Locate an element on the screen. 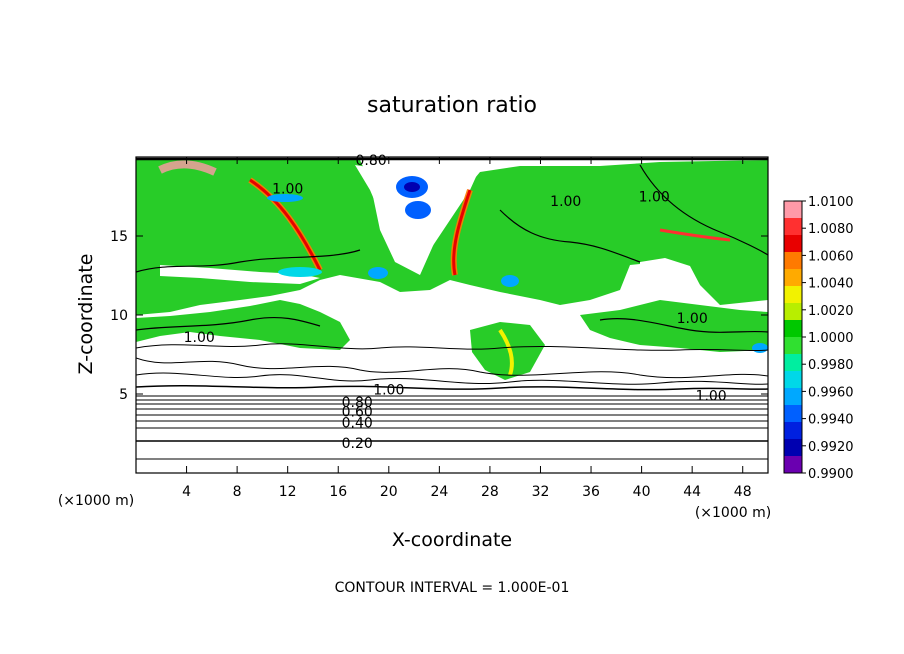 The height and width of the screenshot is (654, 904). x-tick-label: 4 is located at coordinates (186, 492).